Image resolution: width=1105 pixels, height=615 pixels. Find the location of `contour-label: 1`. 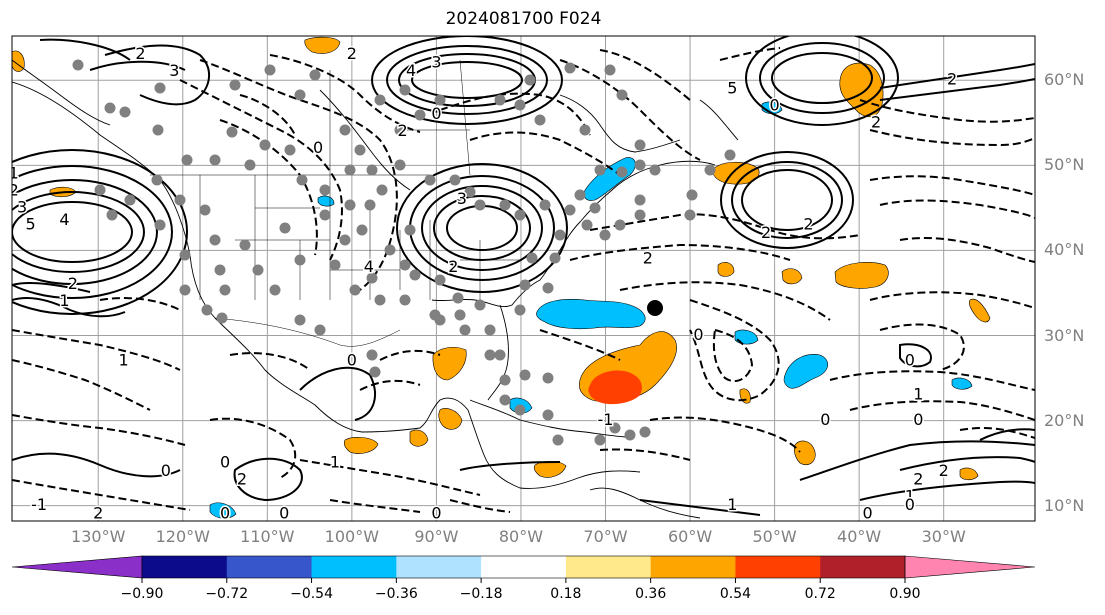

contour-label: 1 is located at coordinates (14, 172).